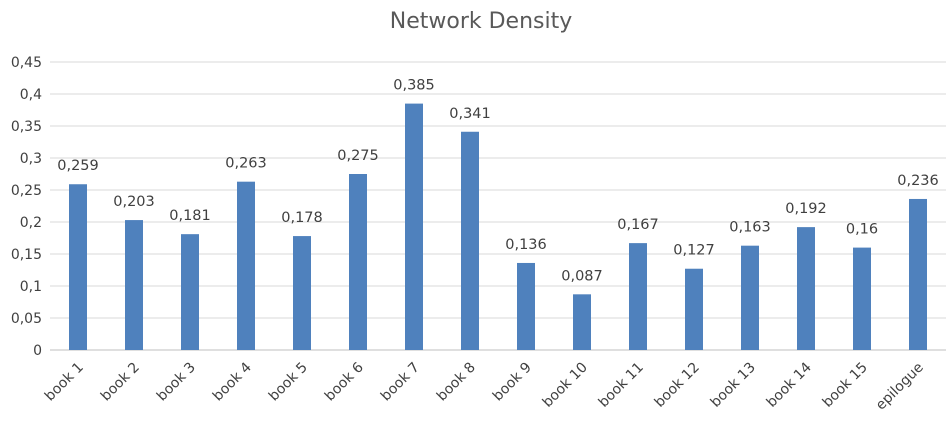 Image resolution: width=950 pixels, height=430 pixels. I want to click on x-tick-label: book 11, so click(621, 385).